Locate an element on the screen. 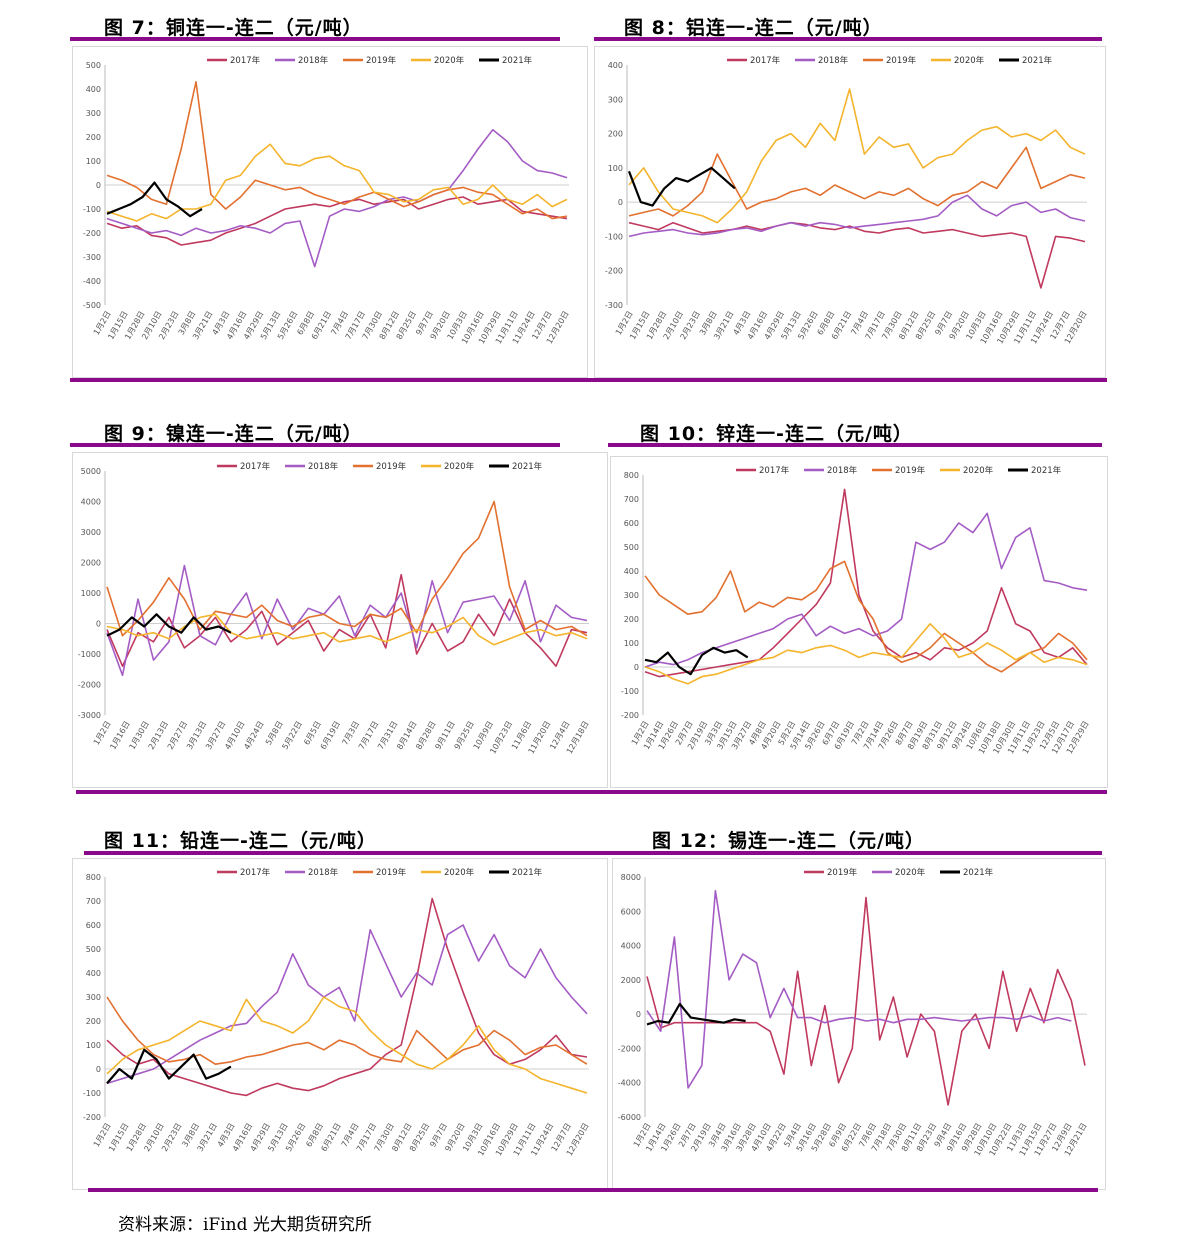 Image resolution: width=1191 pixels, height=1252 pixels. fig11-title: 图 11：铅连一-连二（元/吨） is located at coordinates (240, 841).